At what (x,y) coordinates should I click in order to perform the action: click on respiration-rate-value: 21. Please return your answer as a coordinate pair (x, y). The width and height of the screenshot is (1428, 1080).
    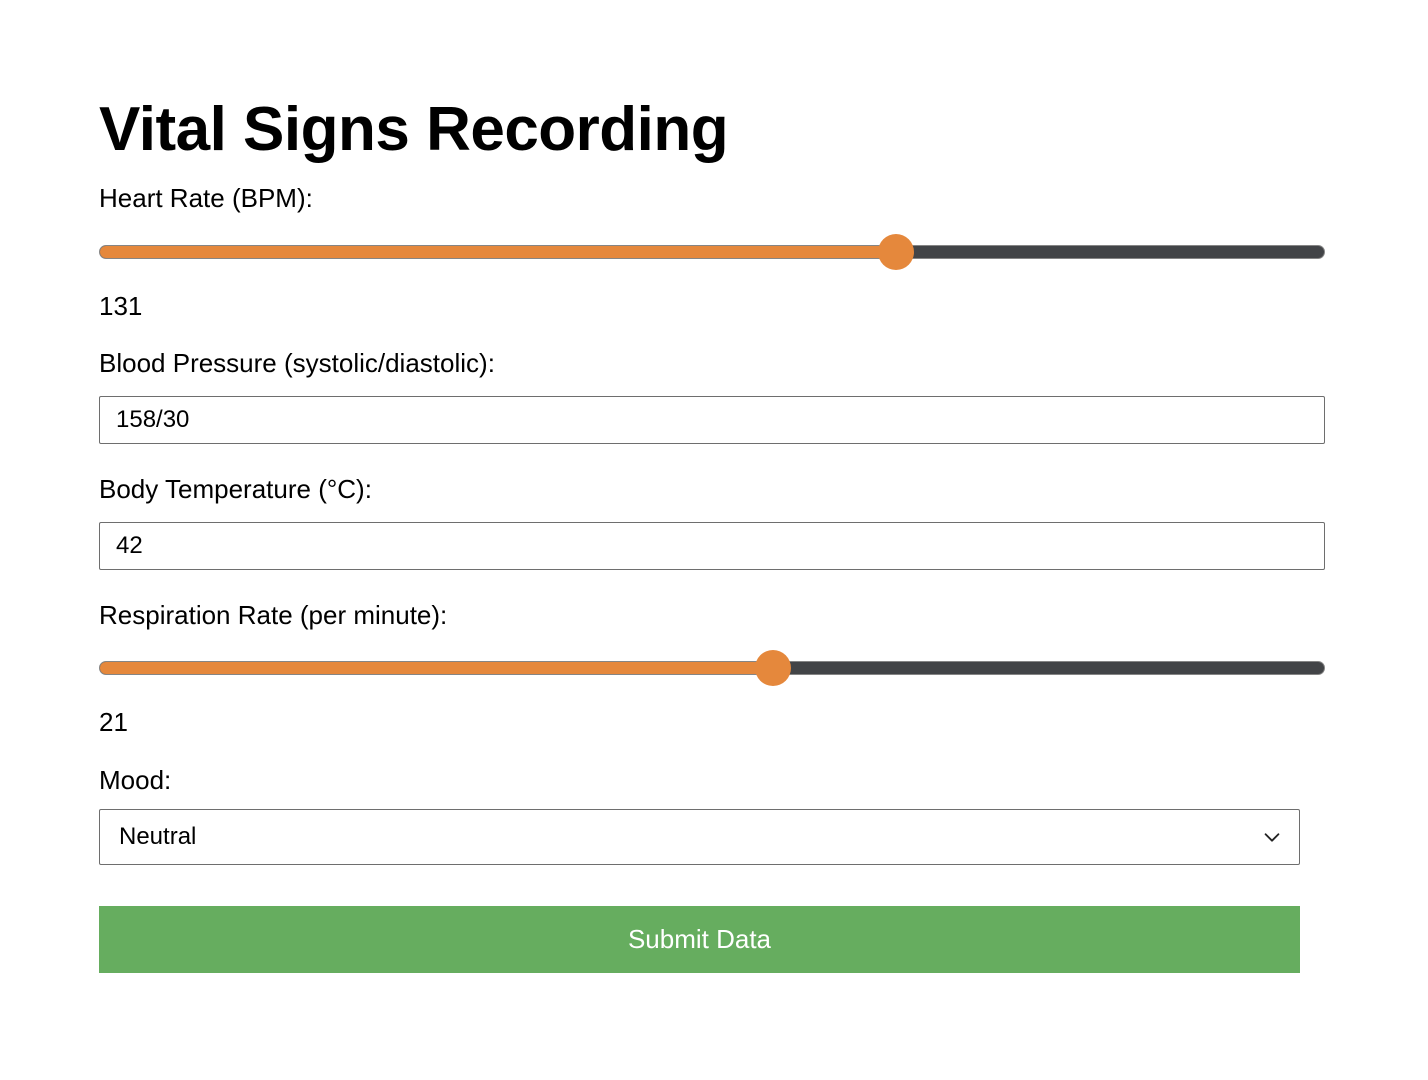
    Looking at the image, I should click on (113, 722).